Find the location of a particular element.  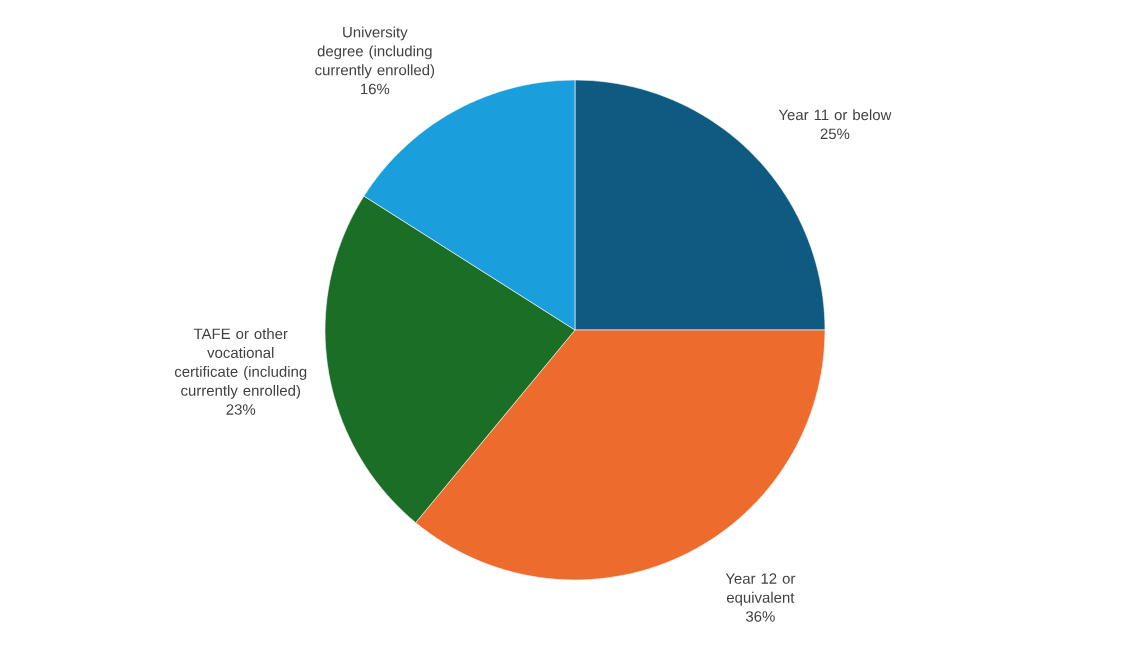

slice-label: Year 12 or equivalent is located at coordinates (760, 589).